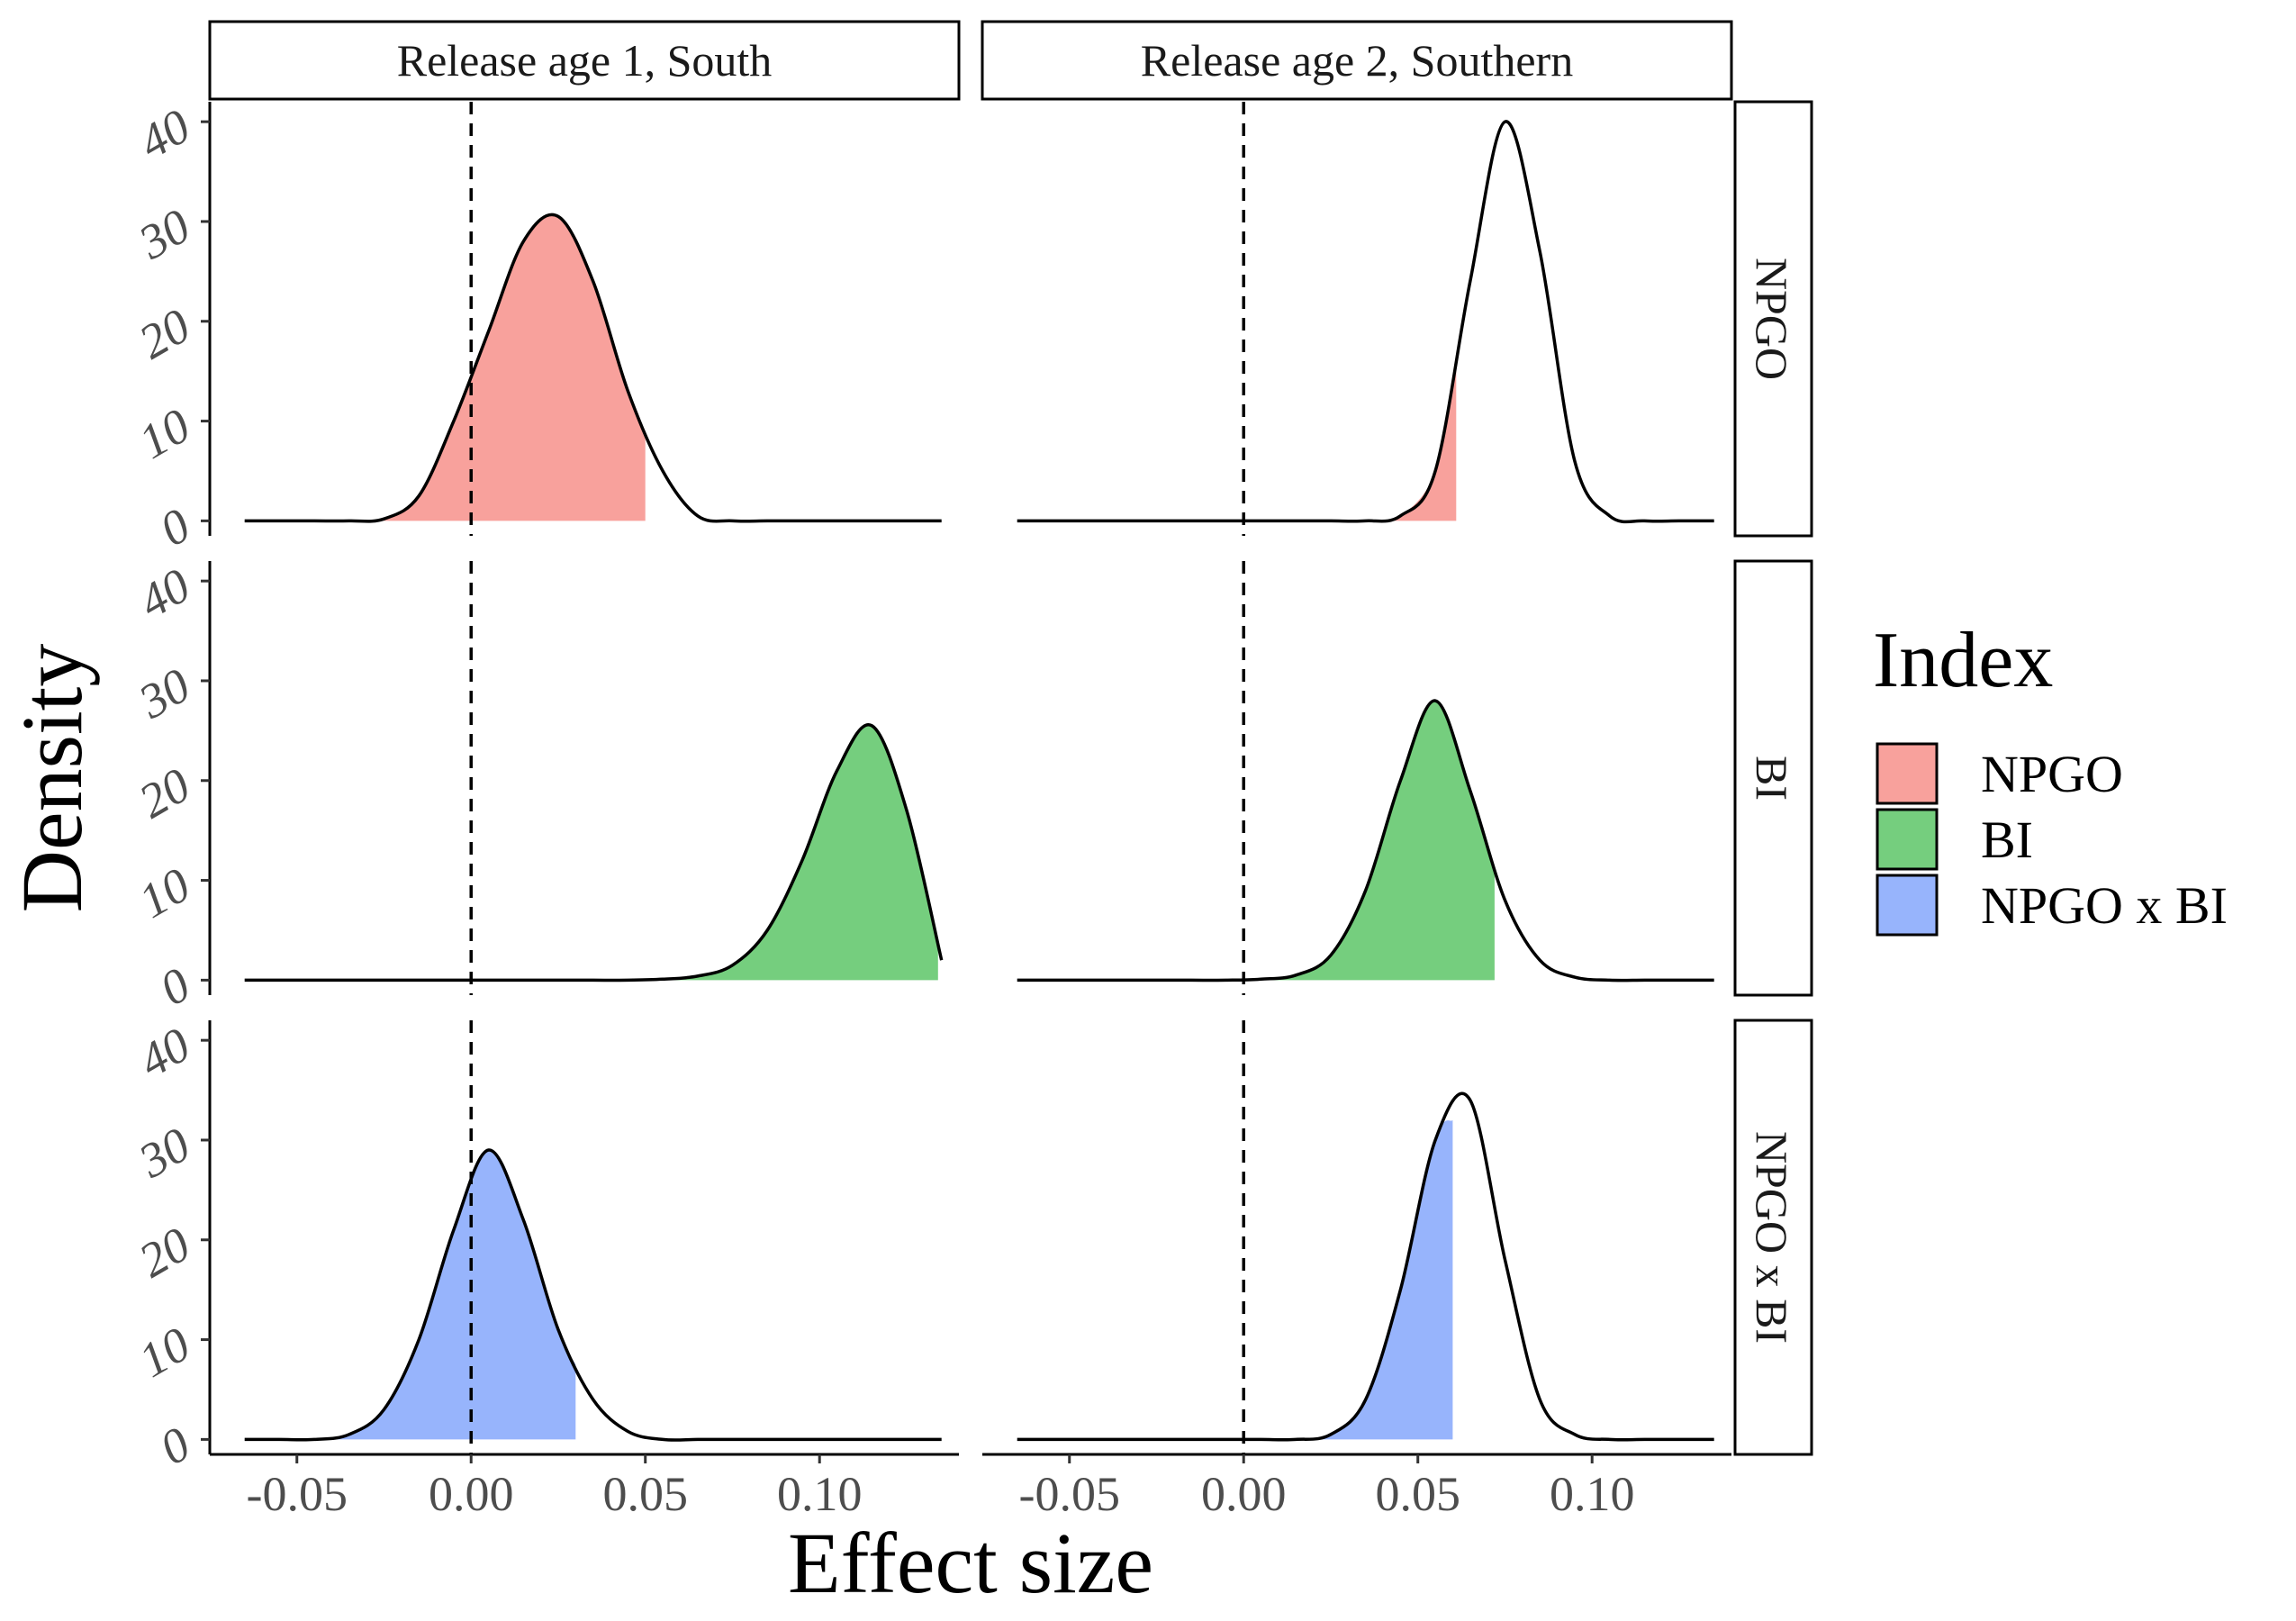 This screenshot has width=2296, height=1621. What do you see at coordinates (52, 778) in the screenshot?
I see `y-axis-title: Density` at bounding box center [52, 778].